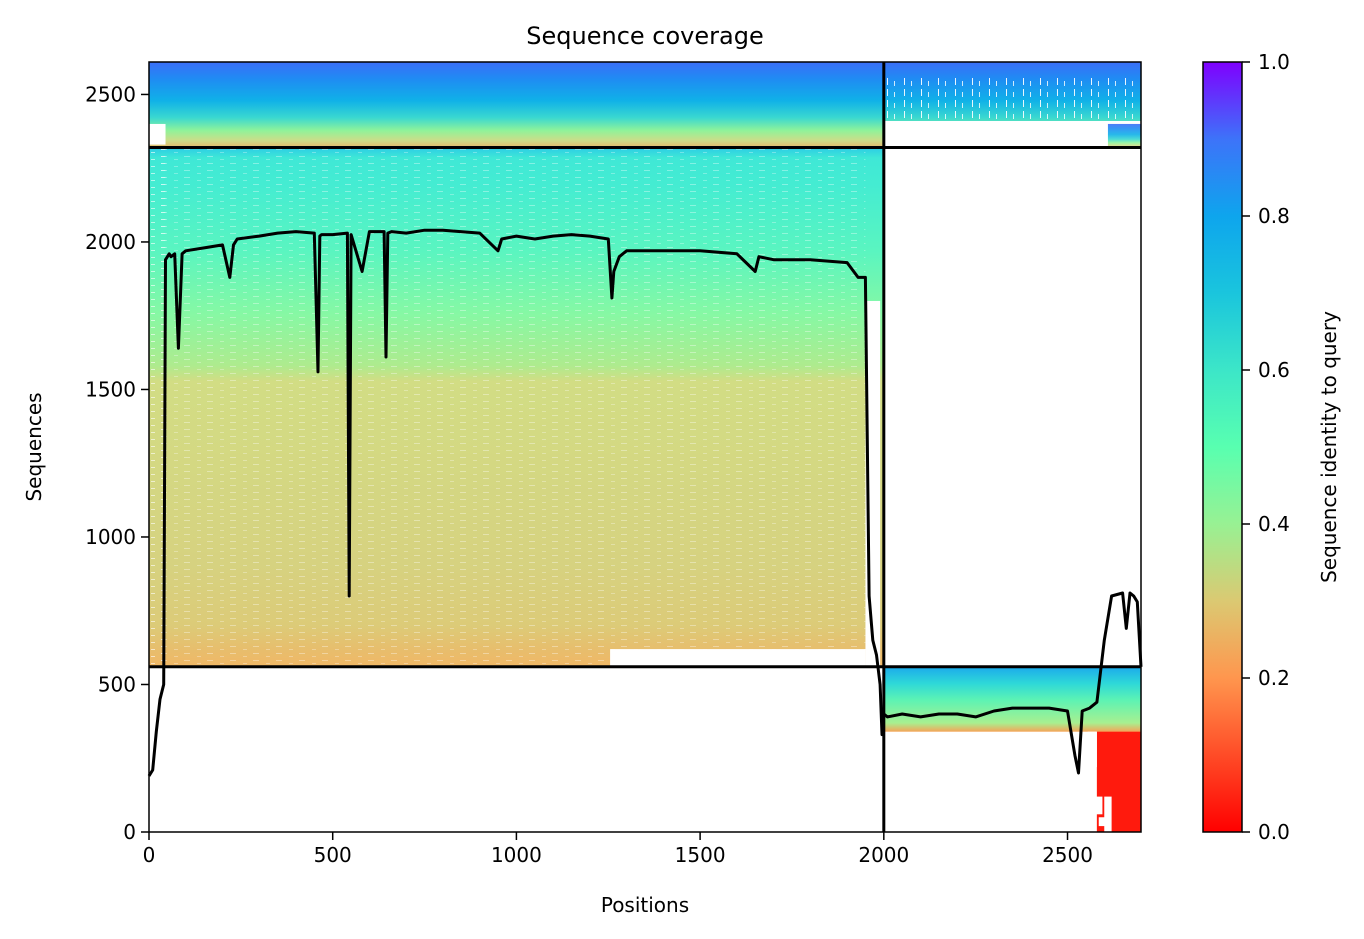 This screenshot has width=1364, height=939. I want to click on colorbar-tick-label: 0.4, so click(1274, 524).